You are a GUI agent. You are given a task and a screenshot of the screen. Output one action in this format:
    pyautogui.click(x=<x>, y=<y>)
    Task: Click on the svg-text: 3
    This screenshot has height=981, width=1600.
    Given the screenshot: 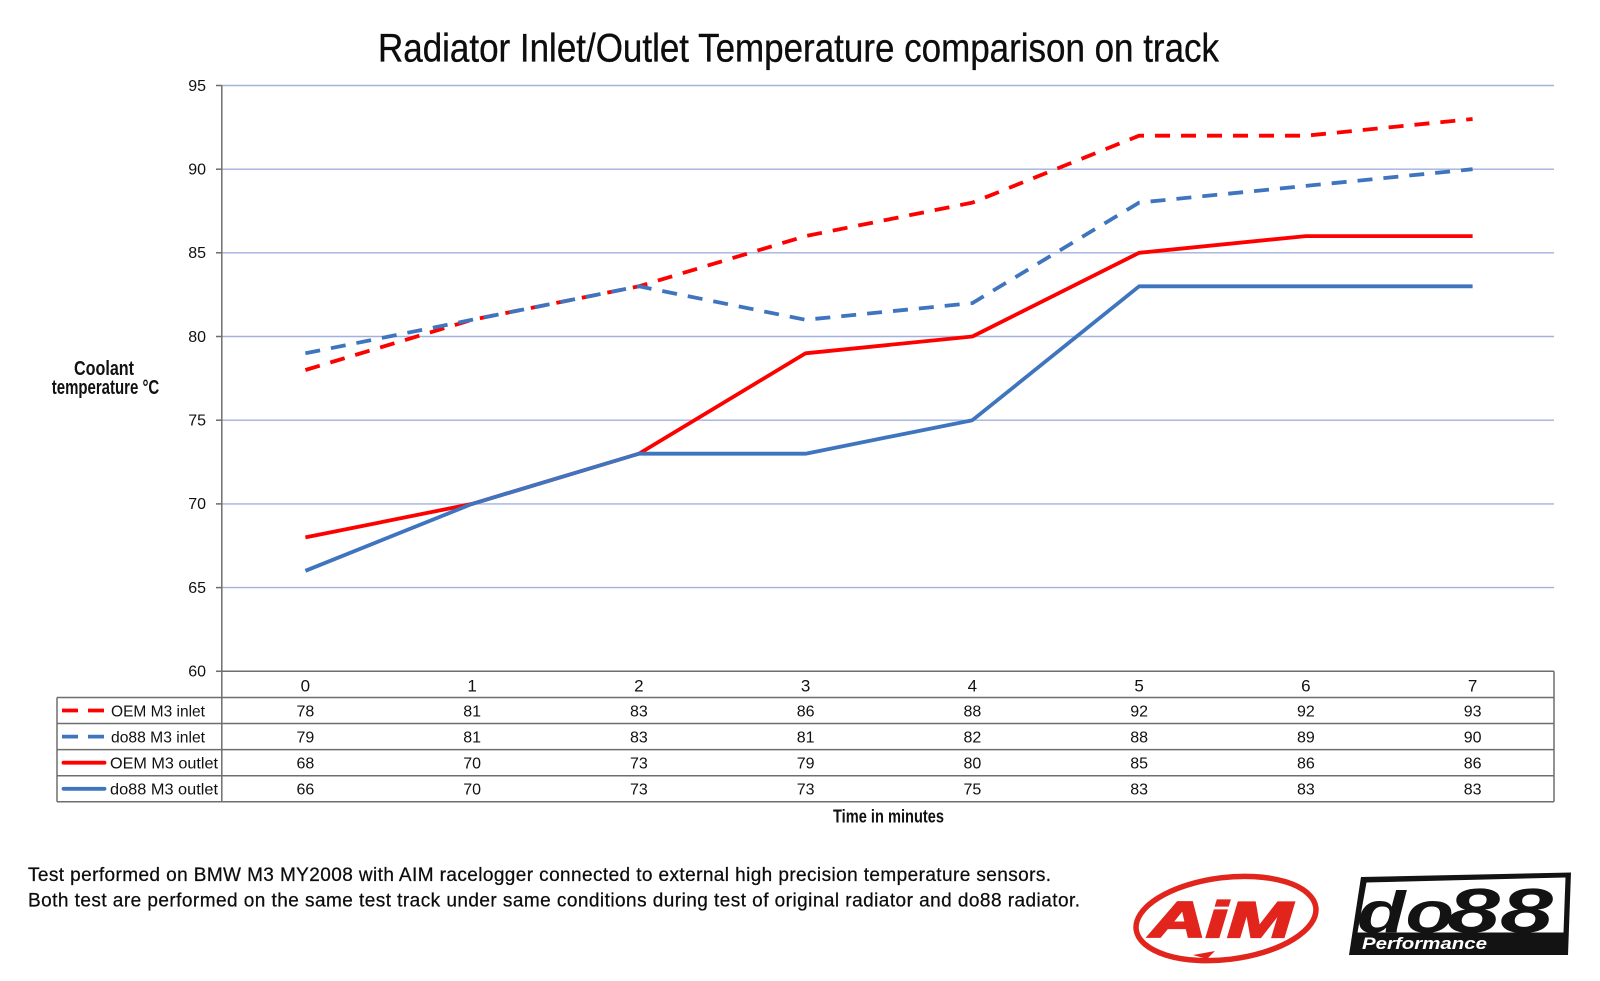 What is the action you would take?
    pyautogui.click(x=805, y=686)
    